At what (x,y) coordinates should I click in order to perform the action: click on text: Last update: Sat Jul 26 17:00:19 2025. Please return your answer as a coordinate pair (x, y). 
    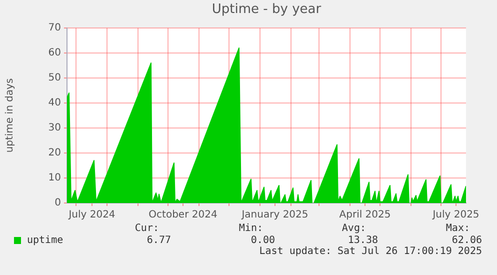
    Looking at the image, I should click on (370, 251).